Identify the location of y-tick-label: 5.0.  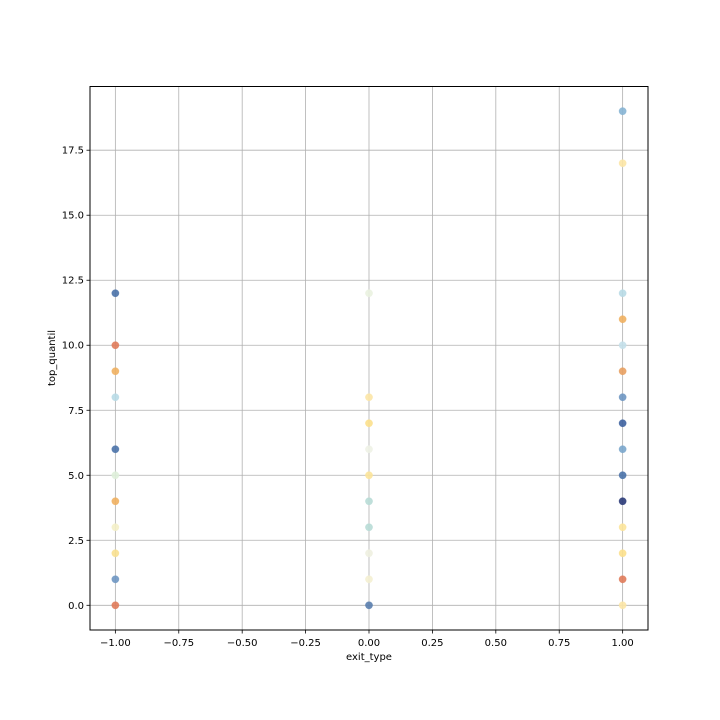
(76, 476).